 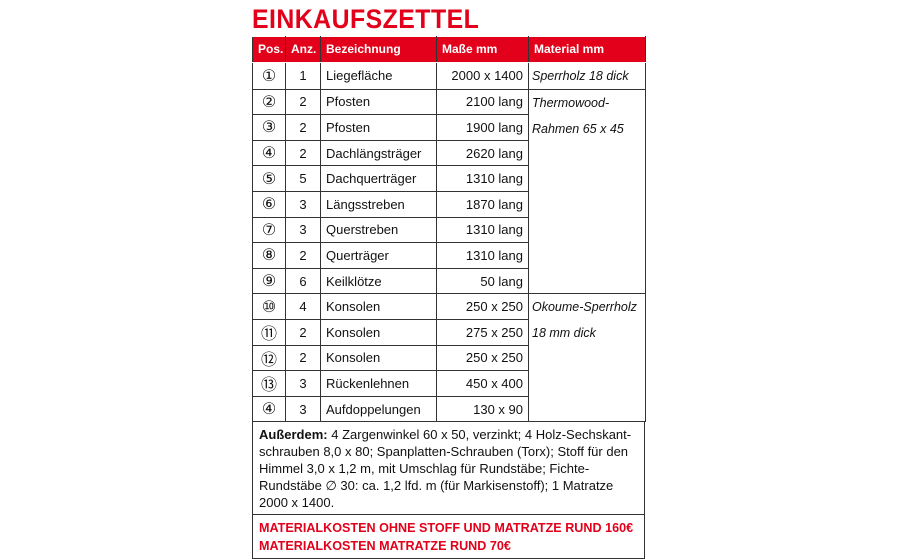 I want to click on position-number: ⑩, so click(x=269, y=306).